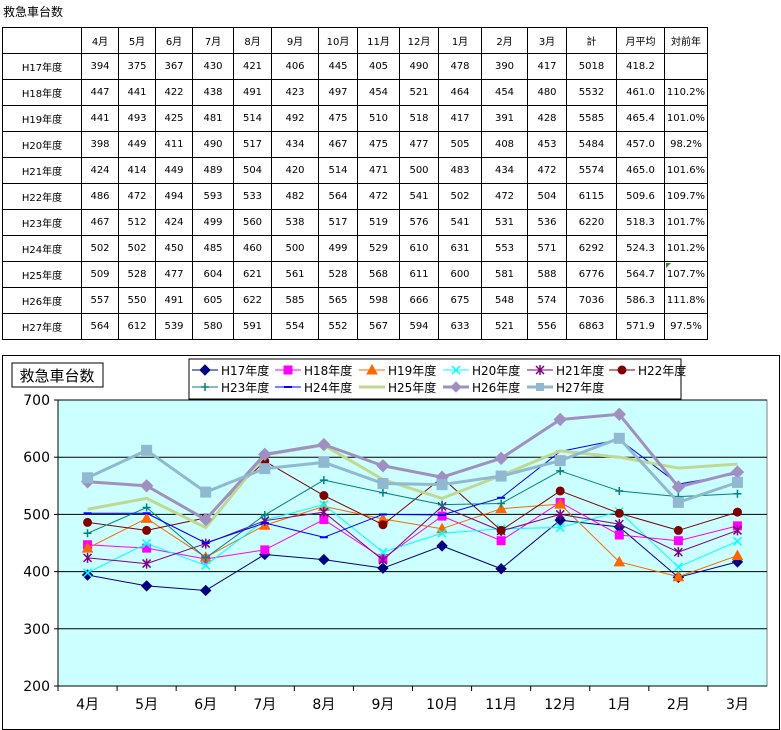  Describe the element at coordinates (295, 40) in the screenshot. I see `table-header-cell: 9月` at that location.